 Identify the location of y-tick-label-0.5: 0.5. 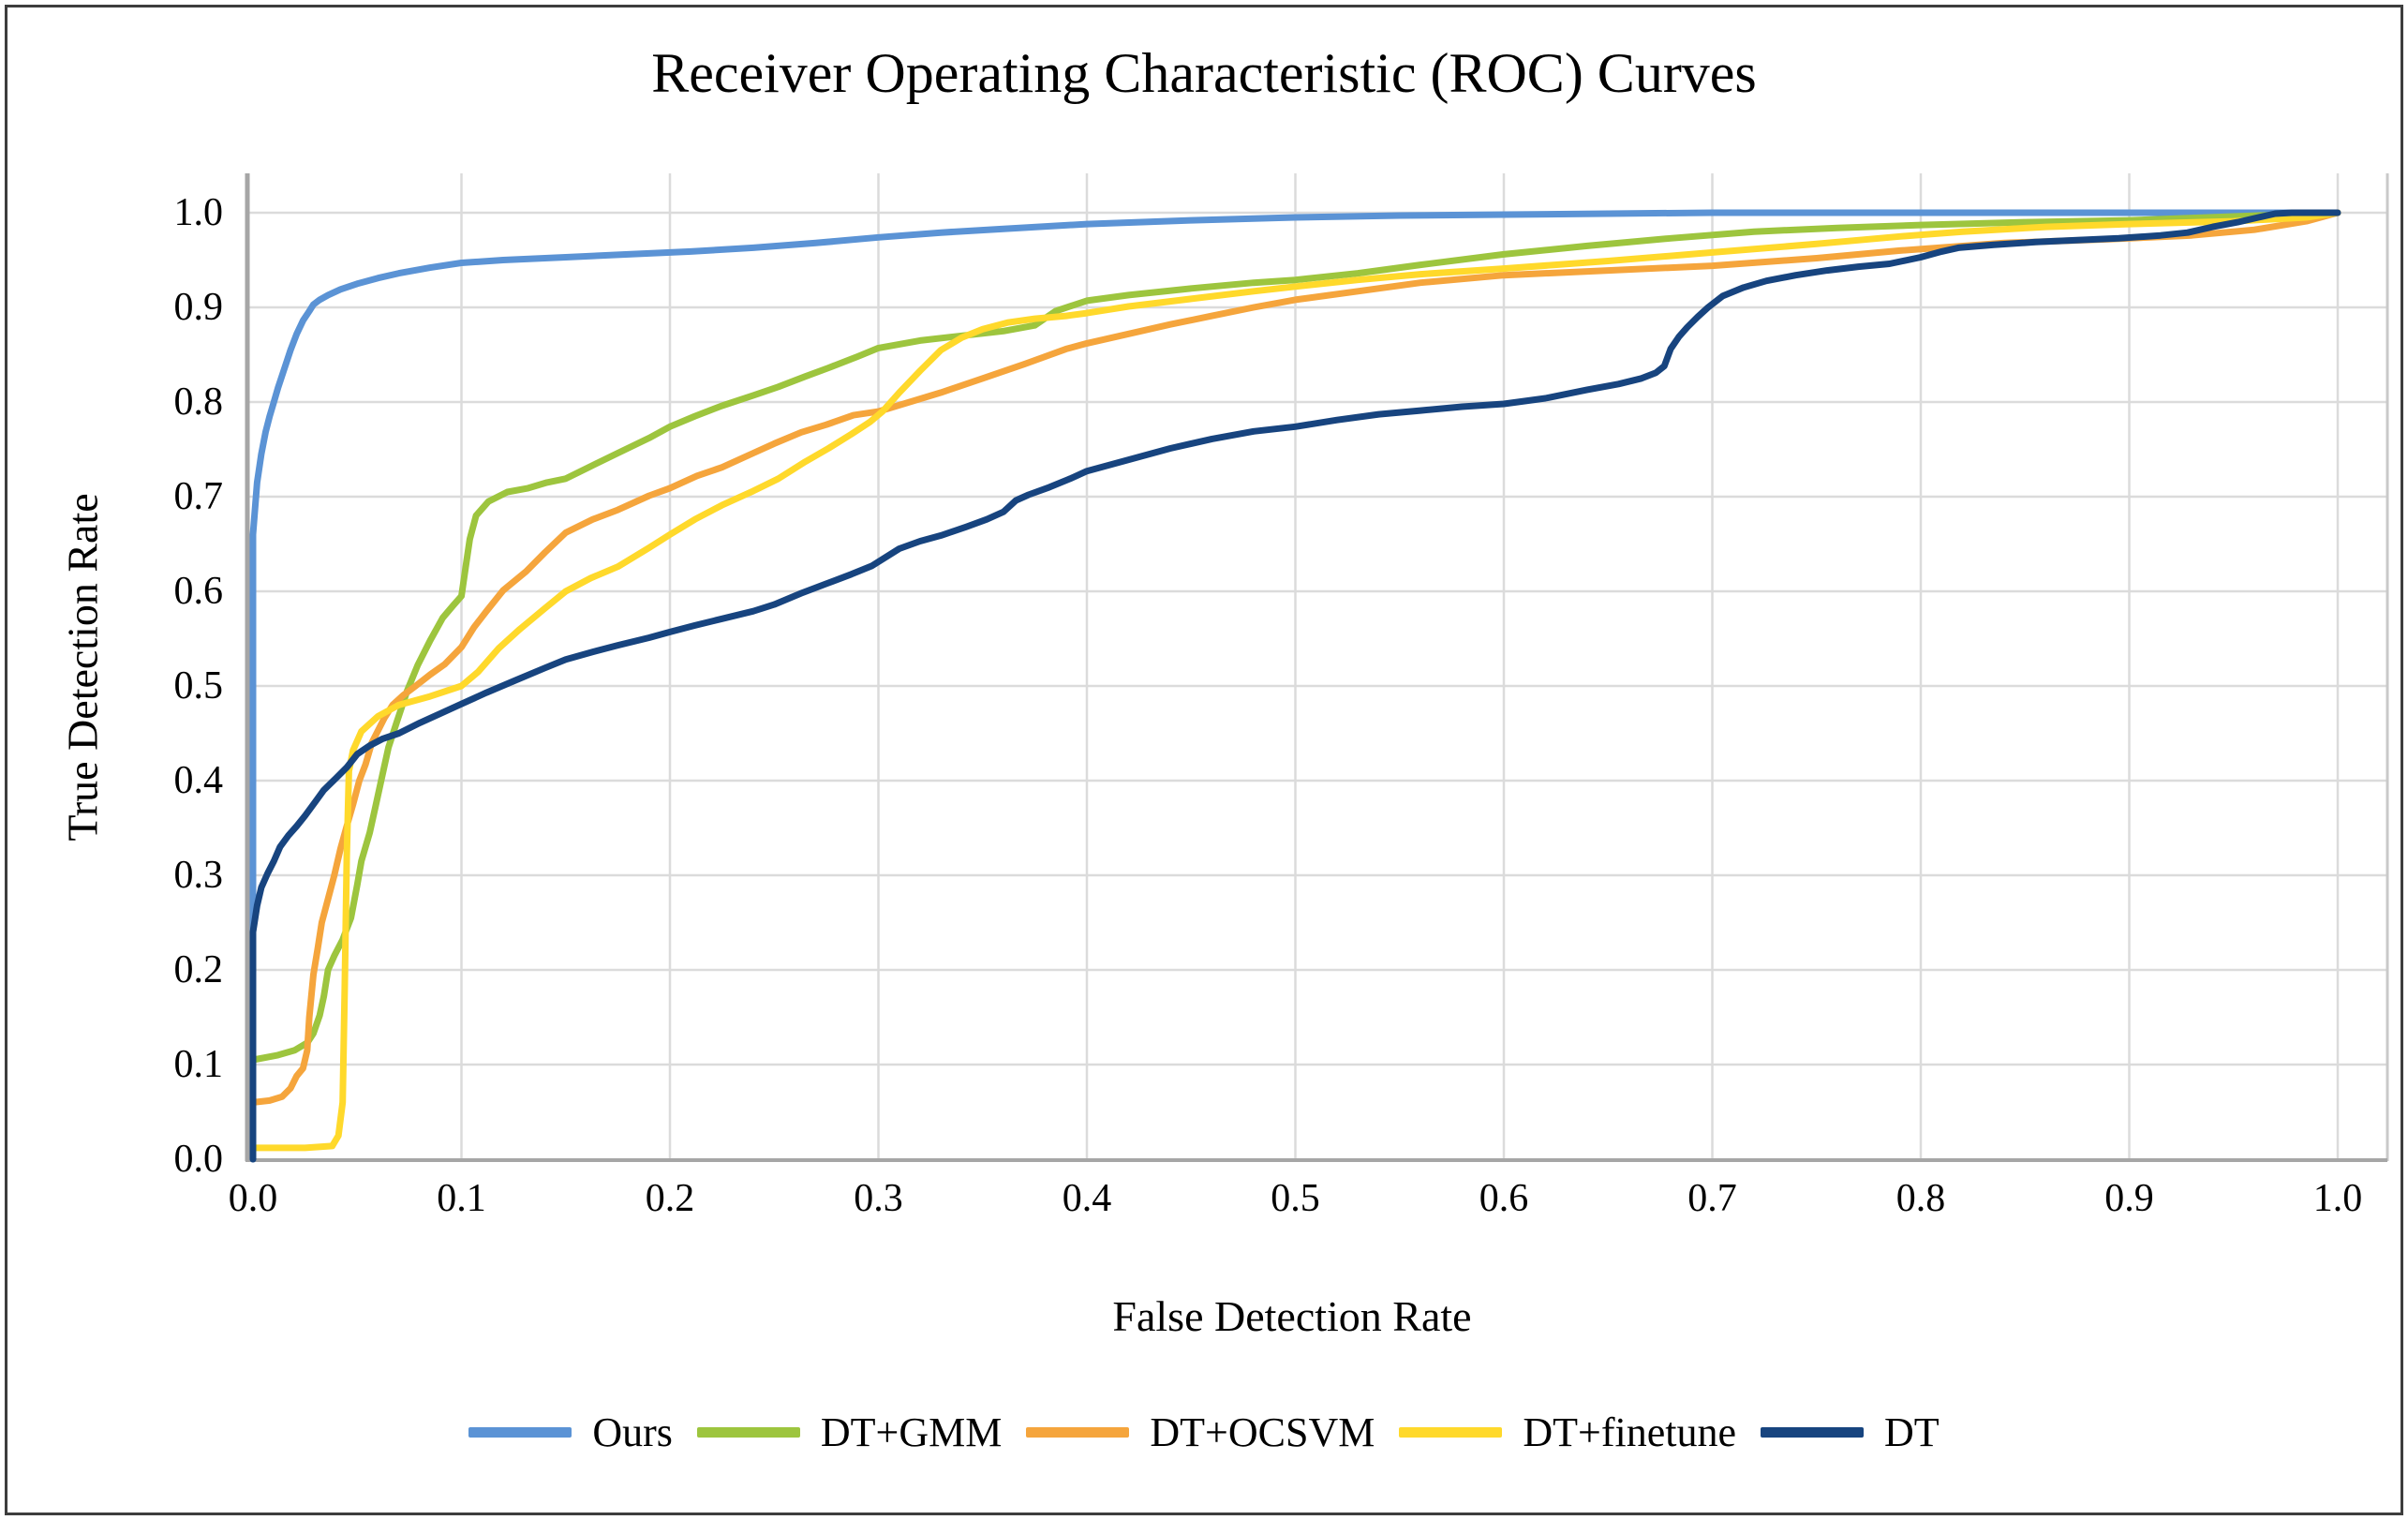
(198, 686).